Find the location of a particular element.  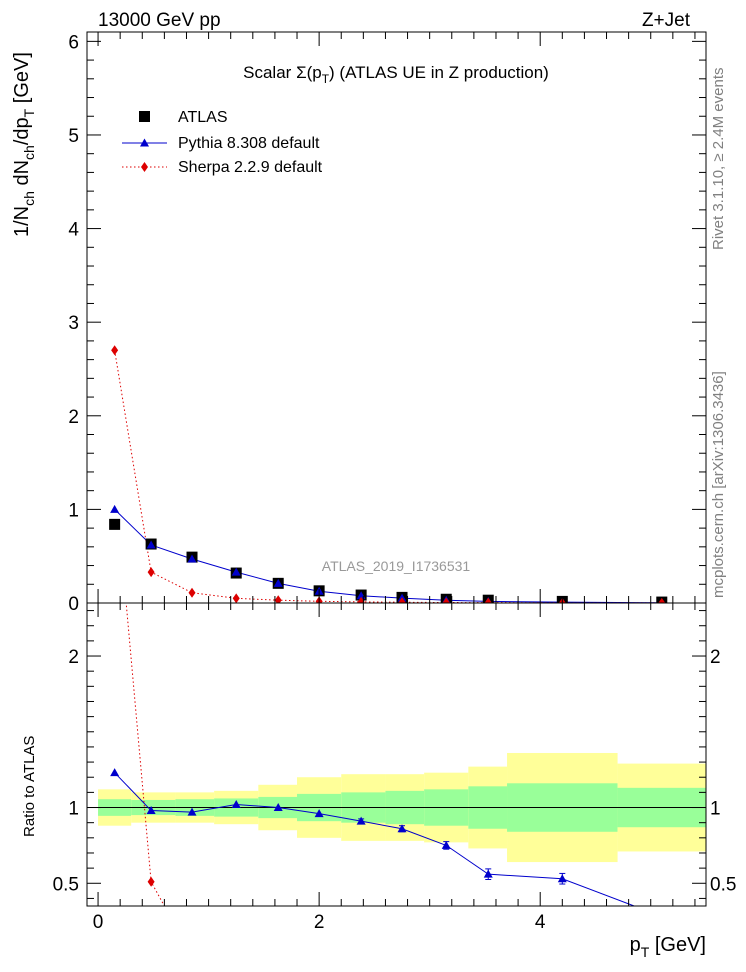

mcplots-label: mcplots.cern.ch [arXiv:1306.3436] is located at coordinates (718, 484).